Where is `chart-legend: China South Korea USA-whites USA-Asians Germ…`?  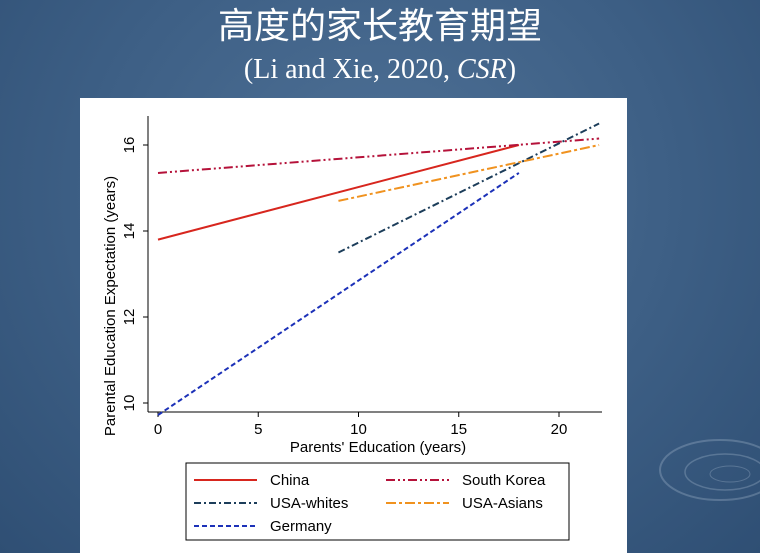
chart-legend: China South Korea USA-whites USA-Asians Germ… is located at coordinates (377, 501).